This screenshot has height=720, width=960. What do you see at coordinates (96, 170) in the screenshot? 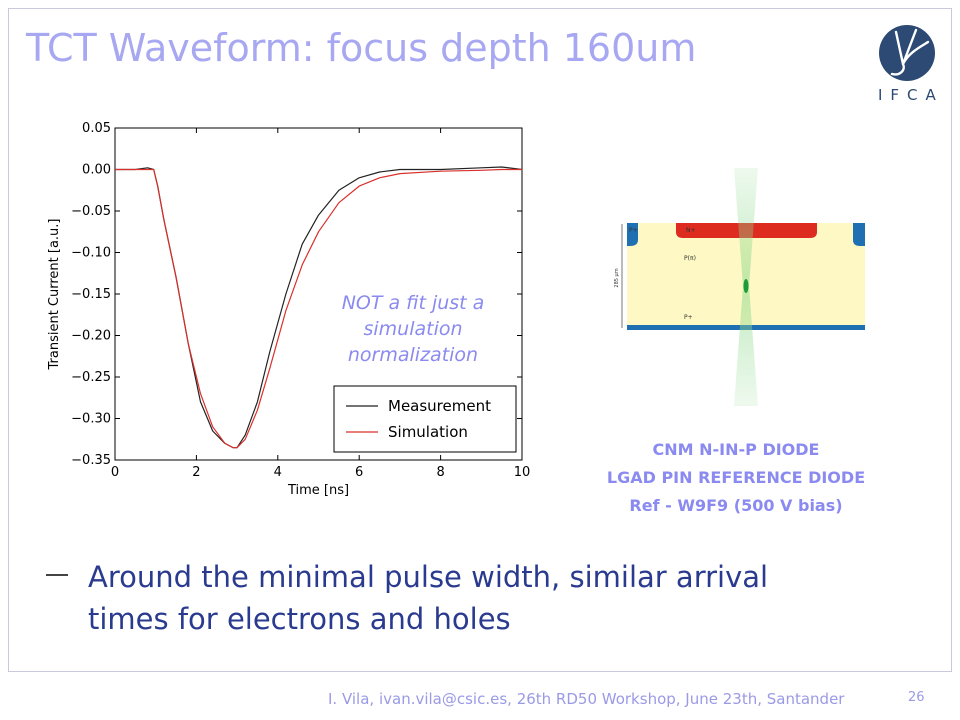
I see `y-tick-label: 0.00` at bounding box center [96, 170].